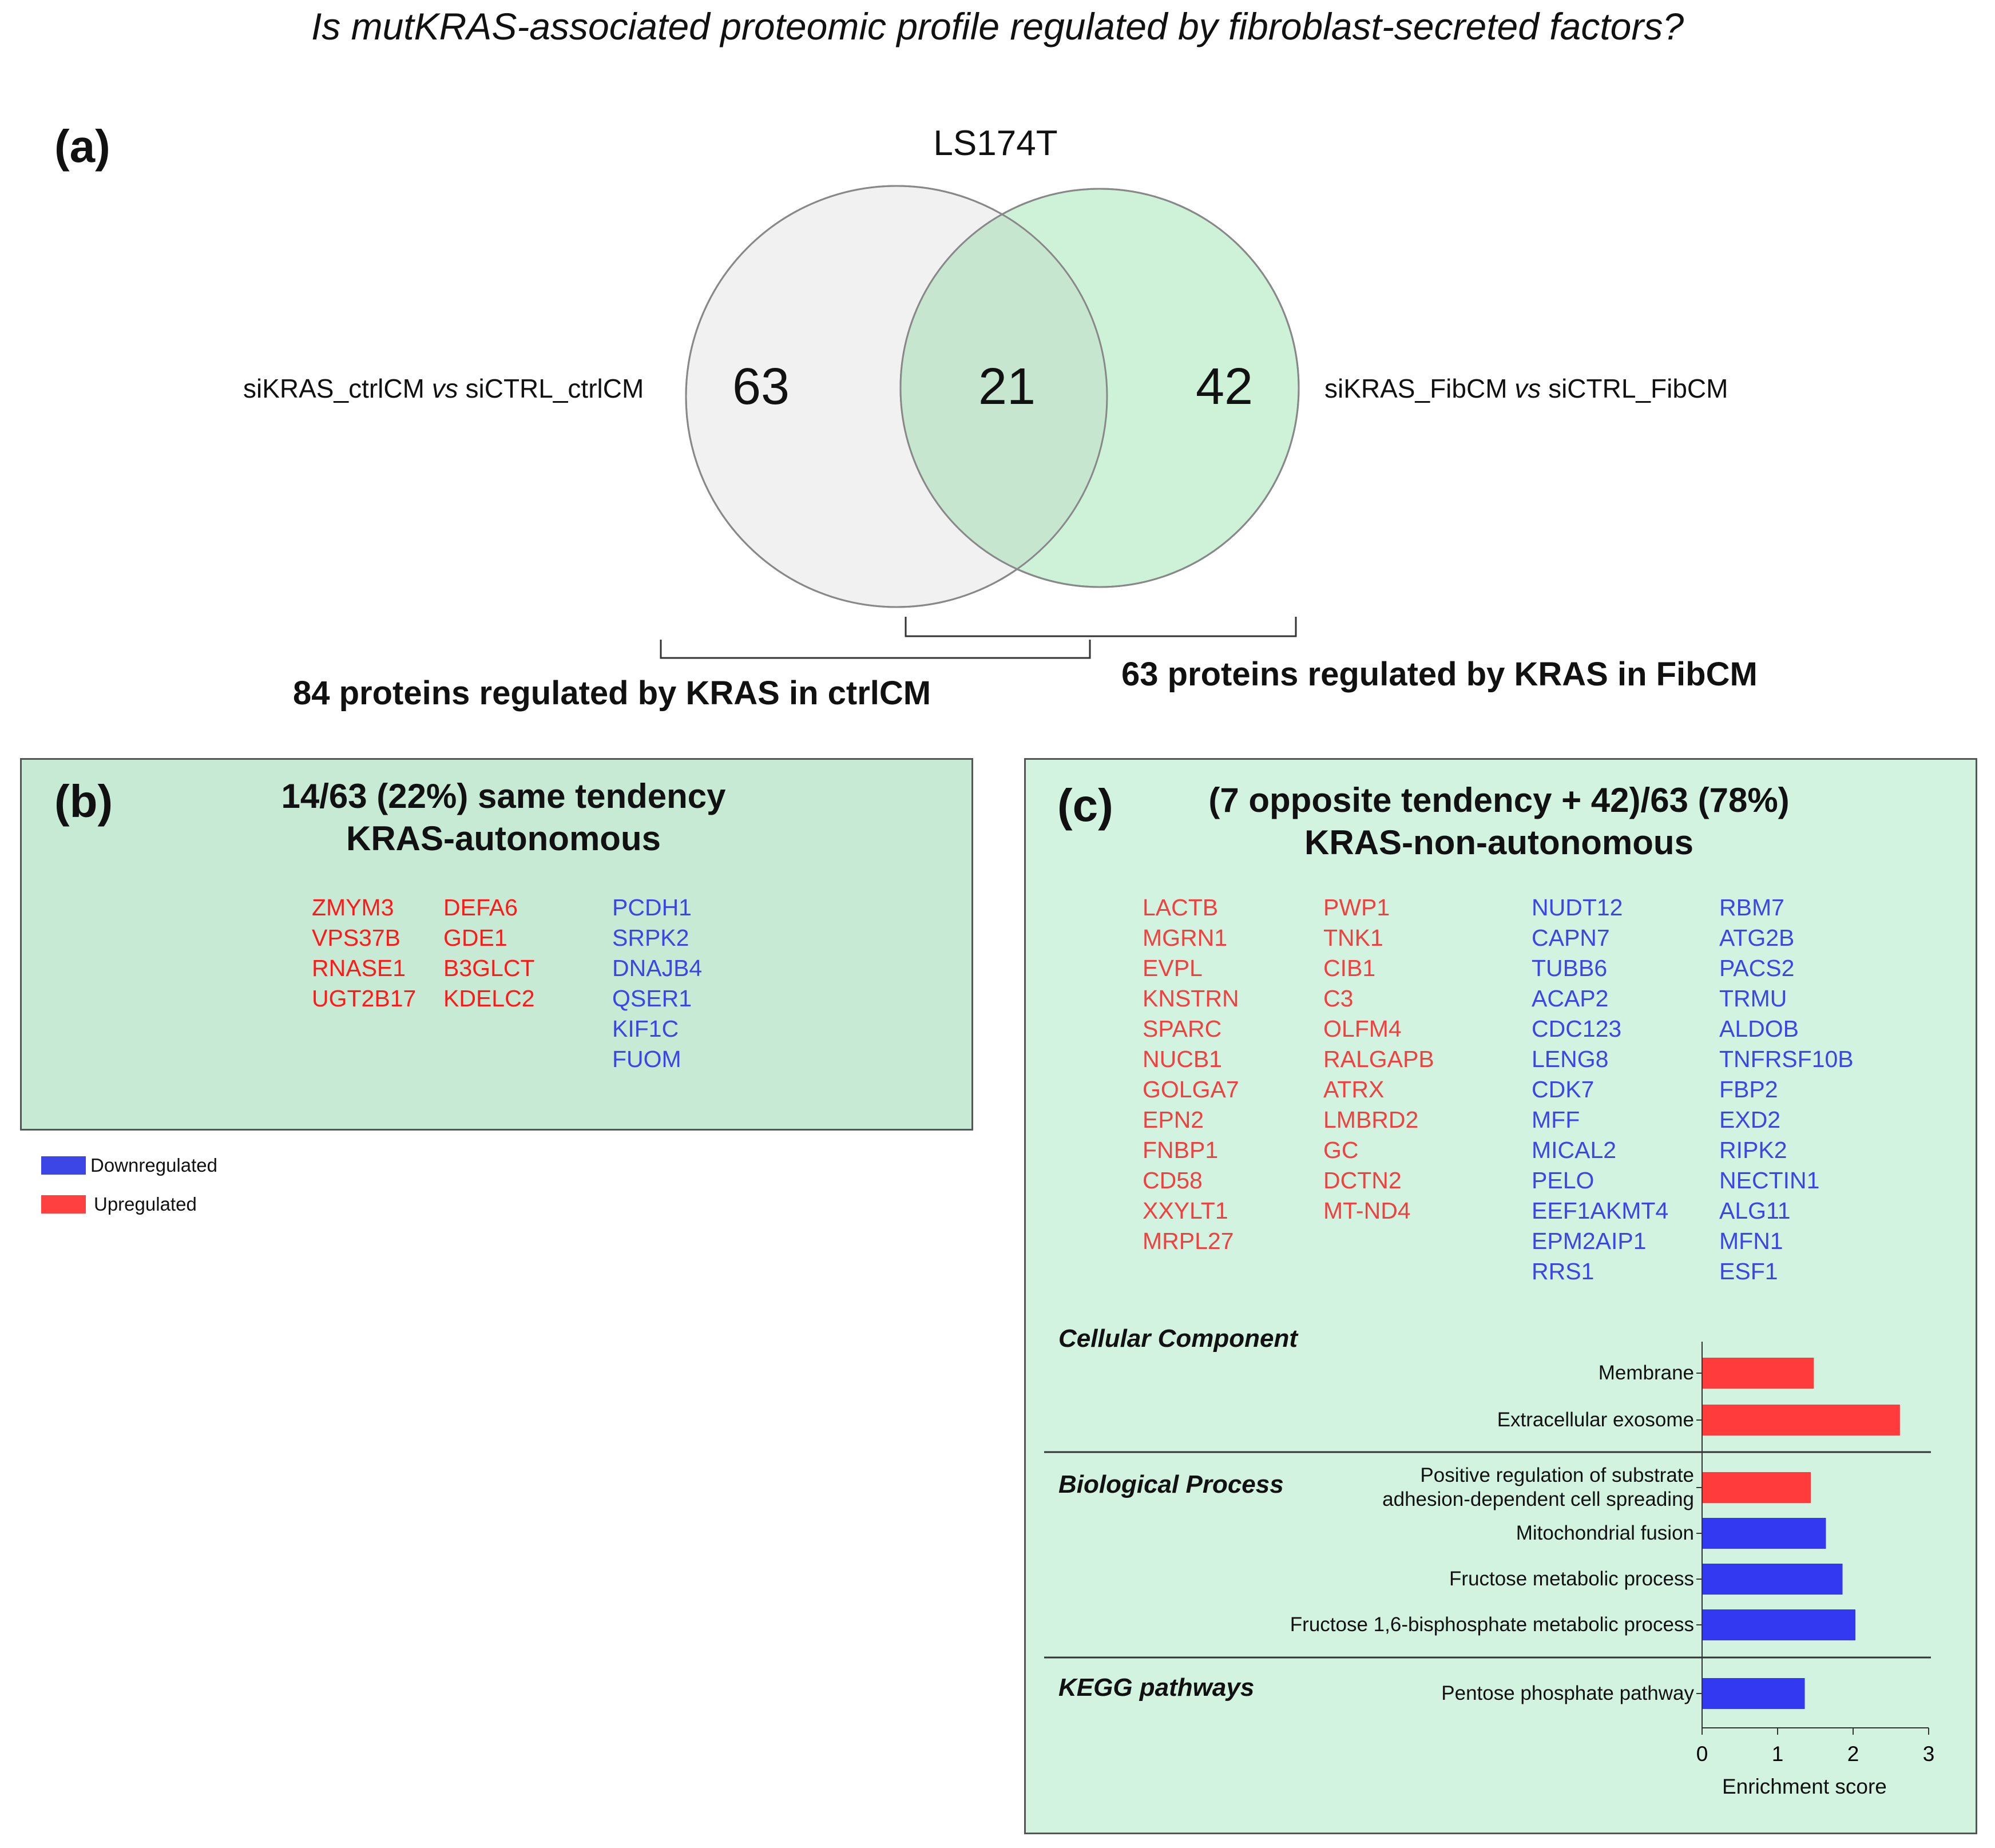 This screenshot has width=1995, height=1848. Describe the element at coordinates (1101, 627) in the screenshot. I see `right-bracket` at that location.